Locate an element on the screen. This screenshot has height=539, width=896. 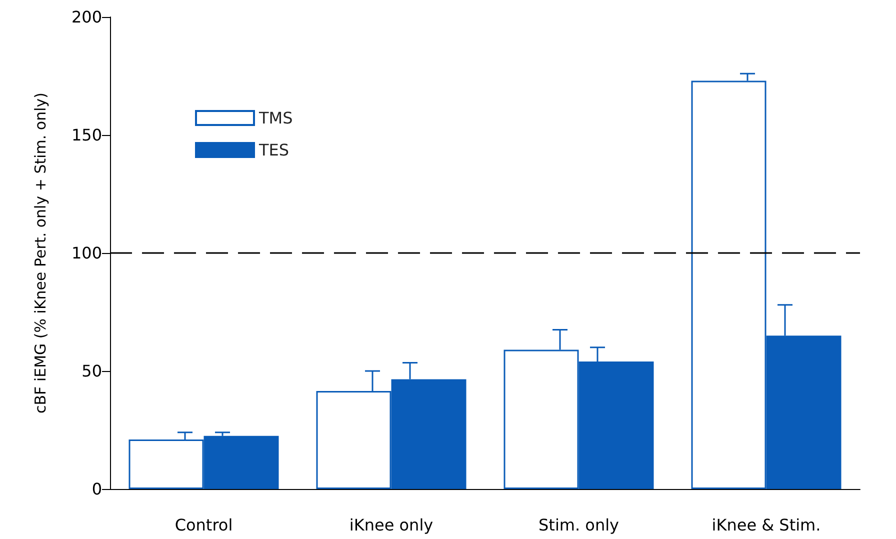
x-tick-label: Control is located at coordinates (203, 525).